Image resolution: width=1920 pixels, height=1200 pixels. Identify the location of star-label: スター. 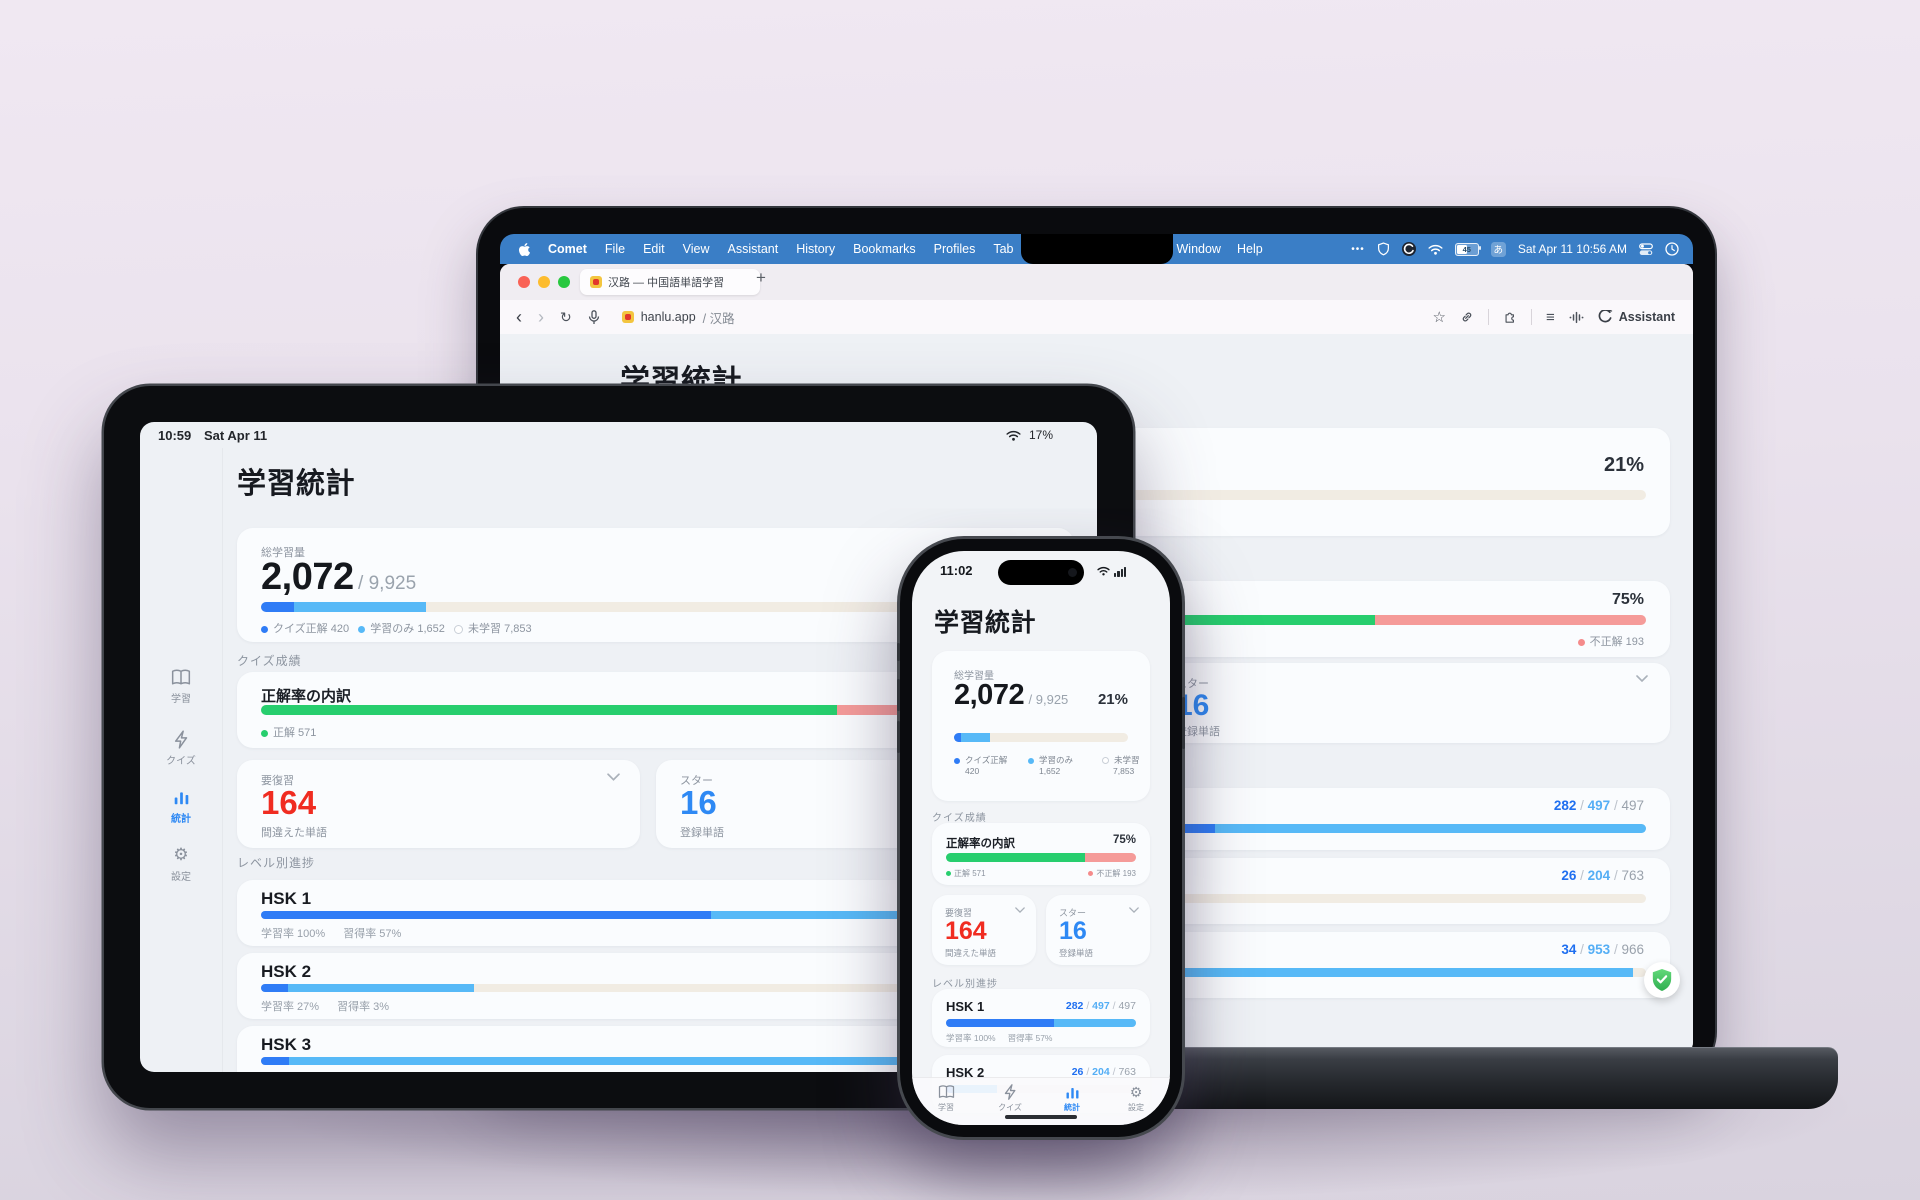
(1073, 913).